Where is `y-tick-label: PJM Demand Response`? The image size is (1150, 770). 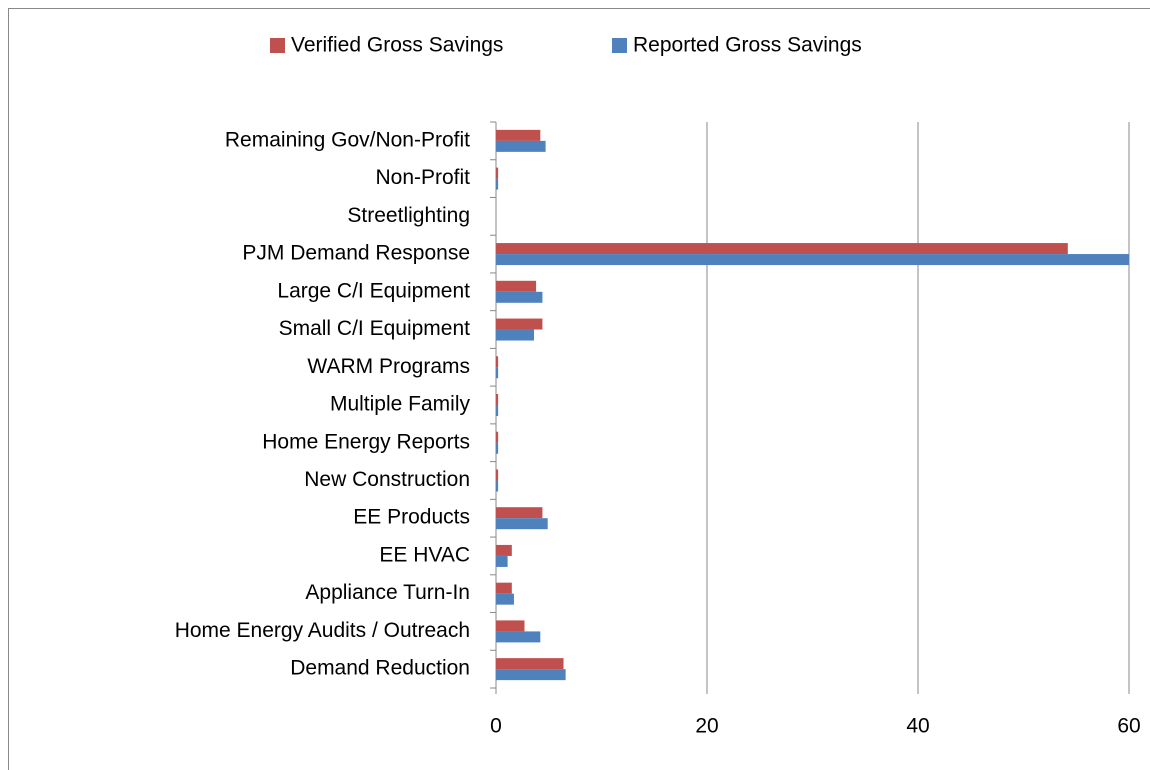
y-tick-label: PJM Demand Response is located at coordinates (356, 253).